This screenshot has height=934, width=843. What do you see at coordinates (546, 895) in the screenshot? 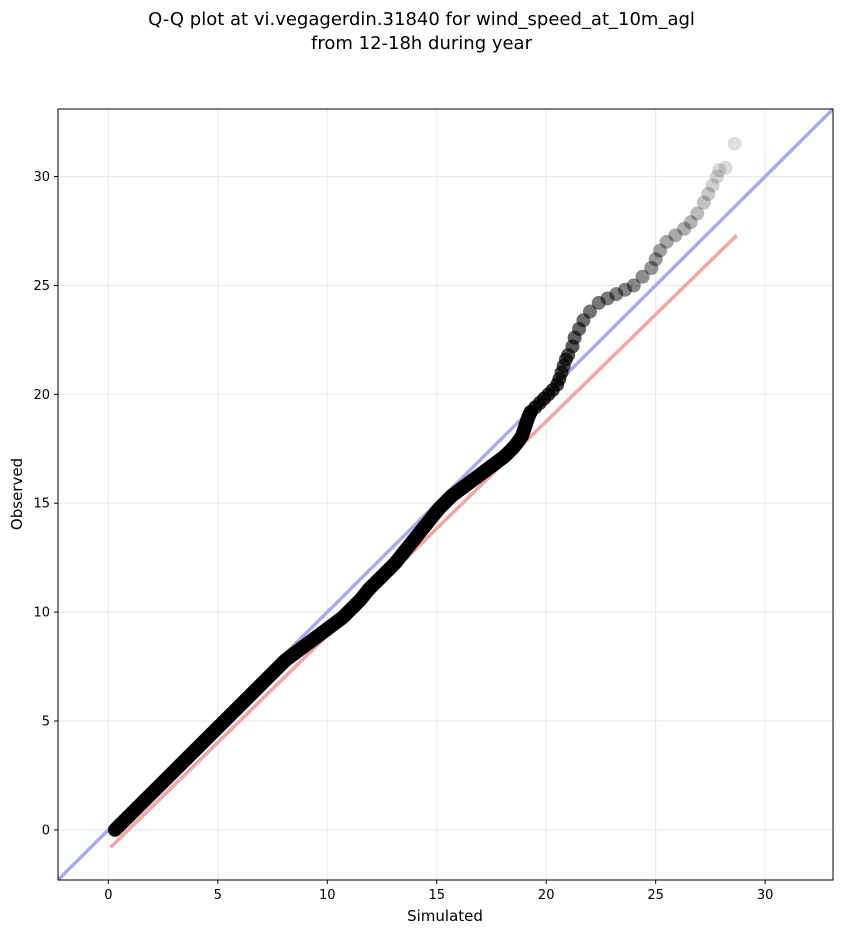
I see `x-tick-label: 20` at bounding box center [546, 895].